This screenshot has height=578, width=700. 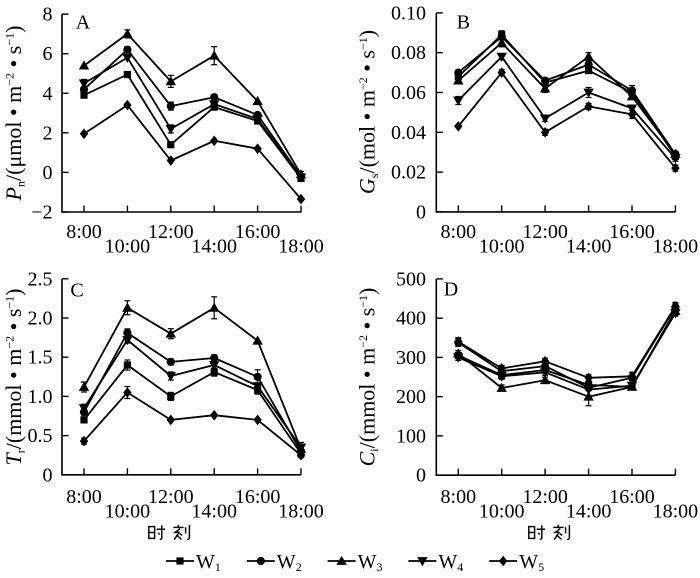 I want to click on svg-text: Gs/(mol • m−2 • s−1), so click(x=368, y=112).